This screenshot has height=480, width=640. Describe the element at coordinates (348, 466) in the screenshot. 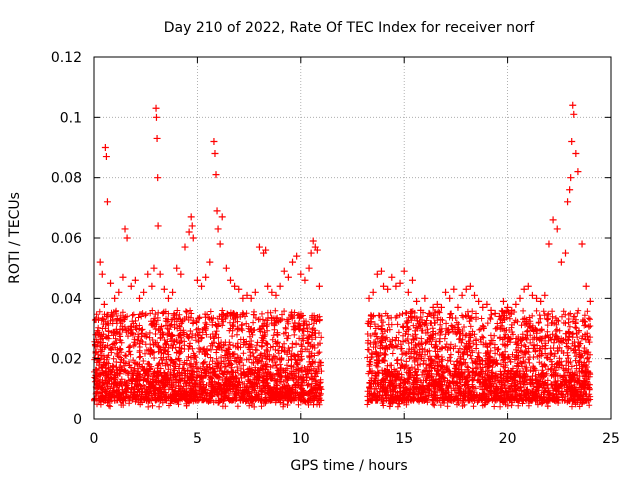

I see `x-axis-label: GPS time / hours` at that location.